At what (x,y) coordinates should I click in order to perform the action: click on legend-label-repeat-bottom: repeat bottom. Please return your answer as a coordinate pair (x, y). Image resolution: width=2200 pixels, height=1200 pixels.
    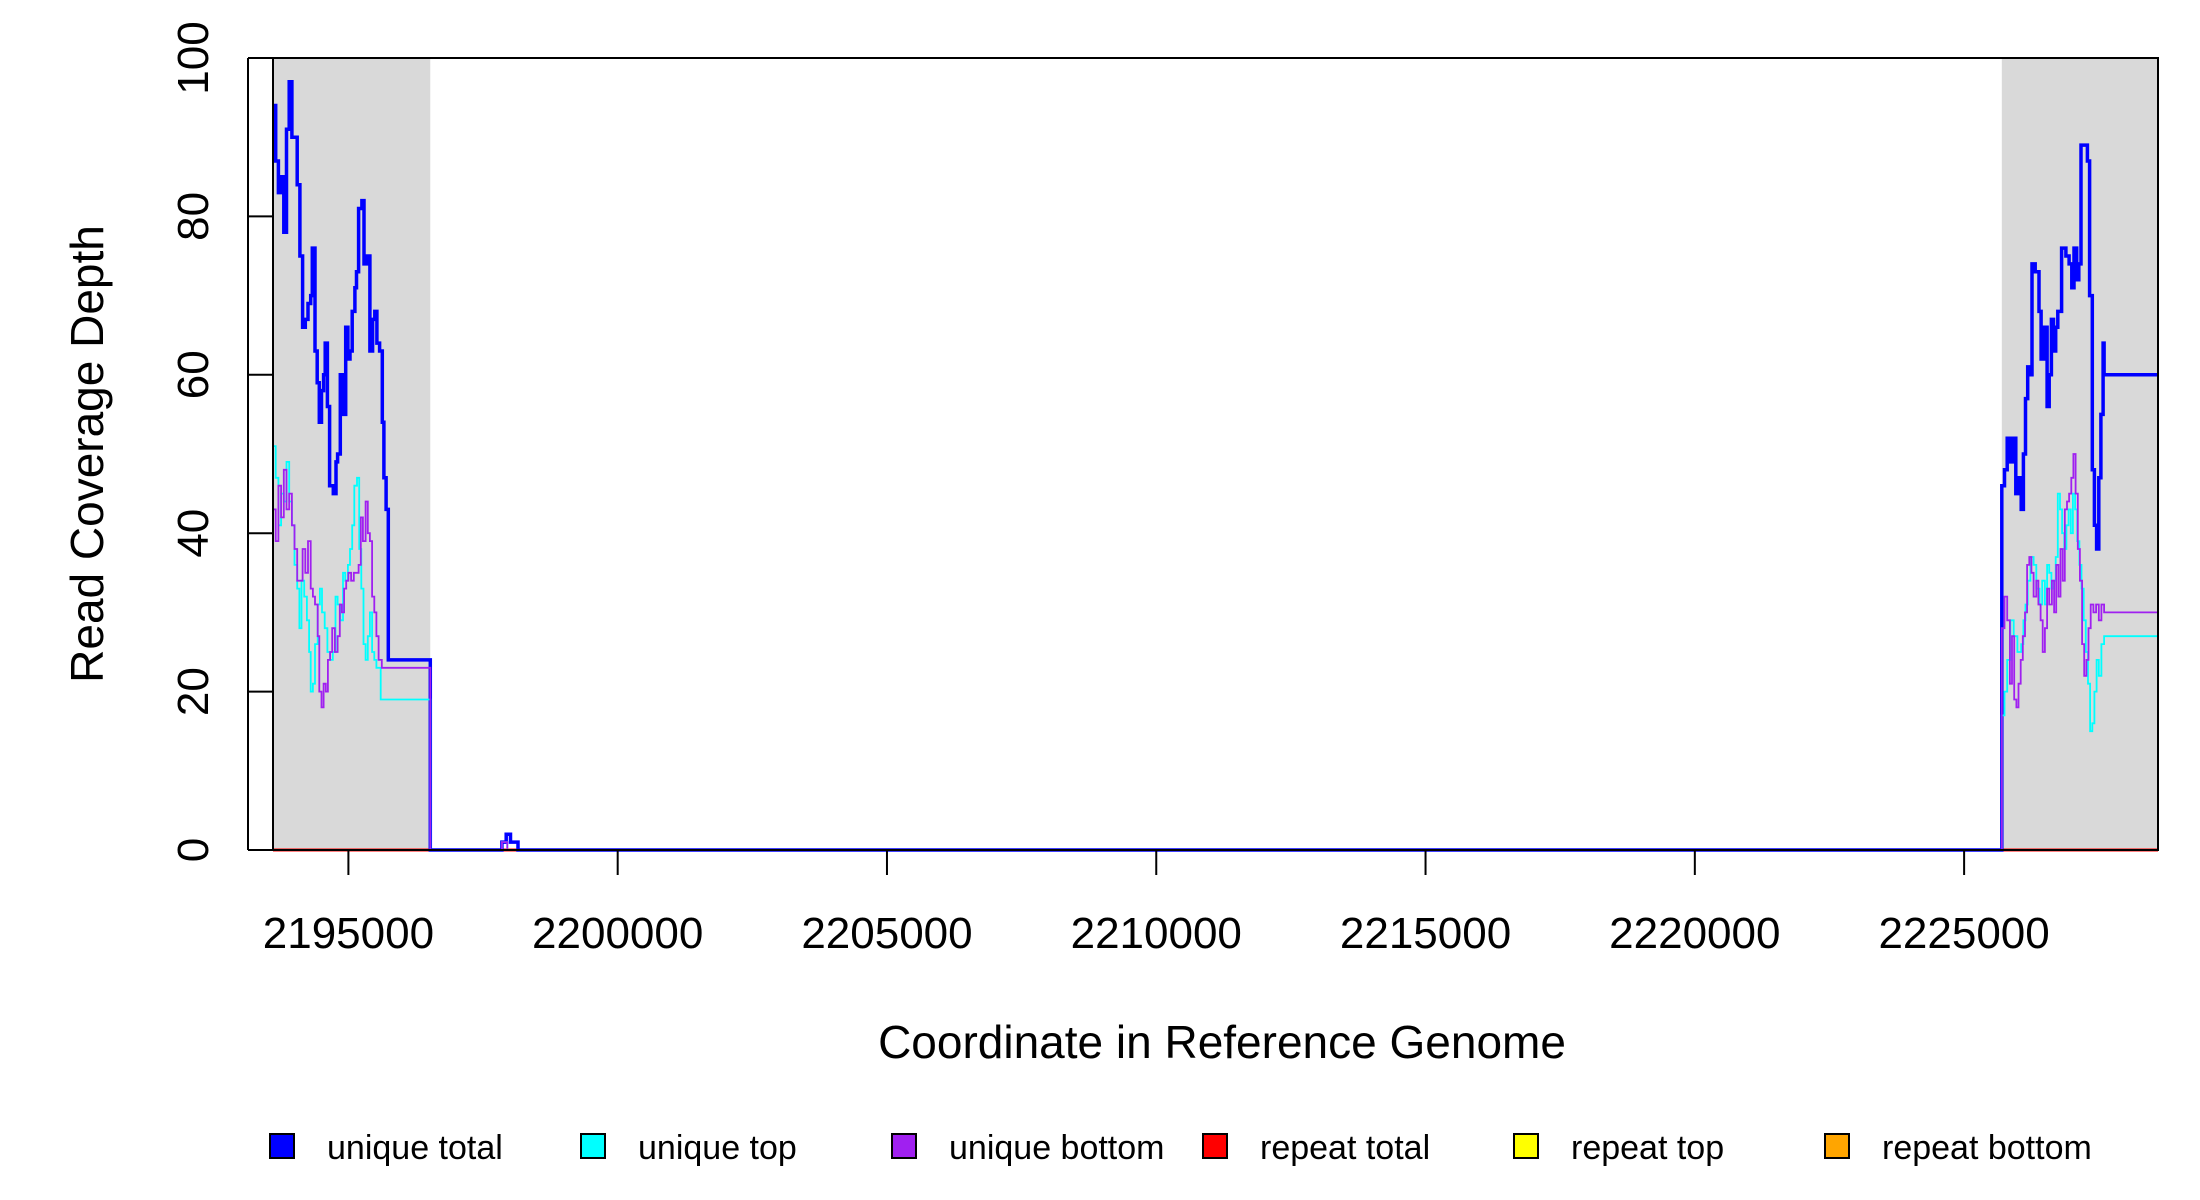
    Looking at the image, I should click on (1987, 1148).